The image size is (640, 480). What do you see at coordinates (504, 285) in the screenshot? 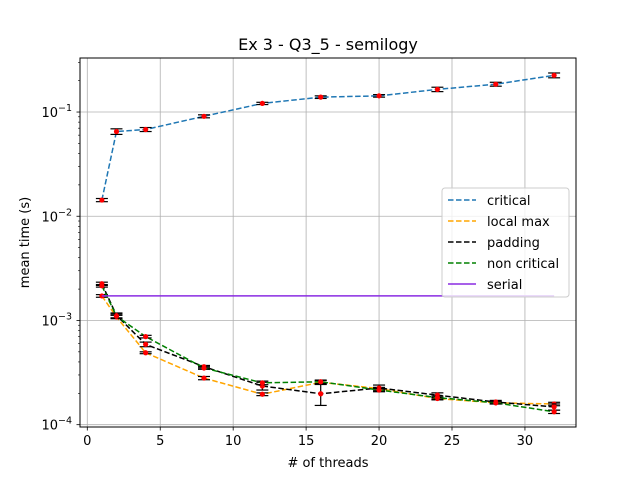
I see `legend-label: serial` at bounding box center [504, 285].